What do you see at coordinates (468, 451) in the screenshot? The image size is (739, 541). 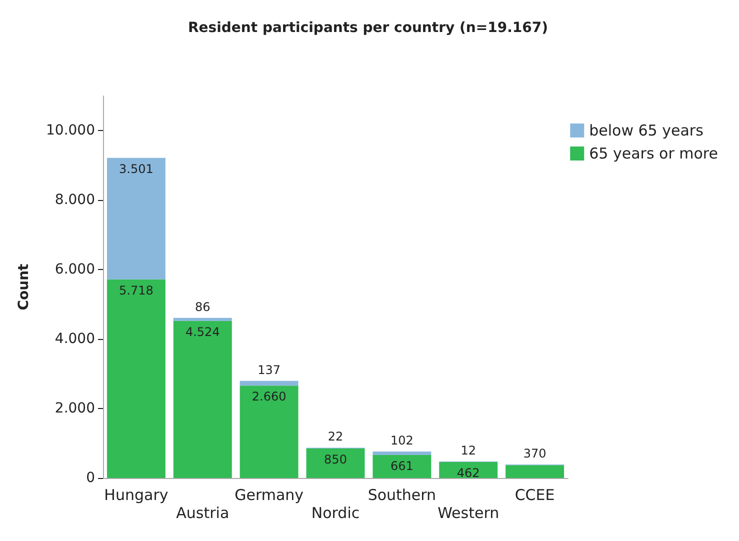 I see `data-label: 12` at bounding box center [468, 451].